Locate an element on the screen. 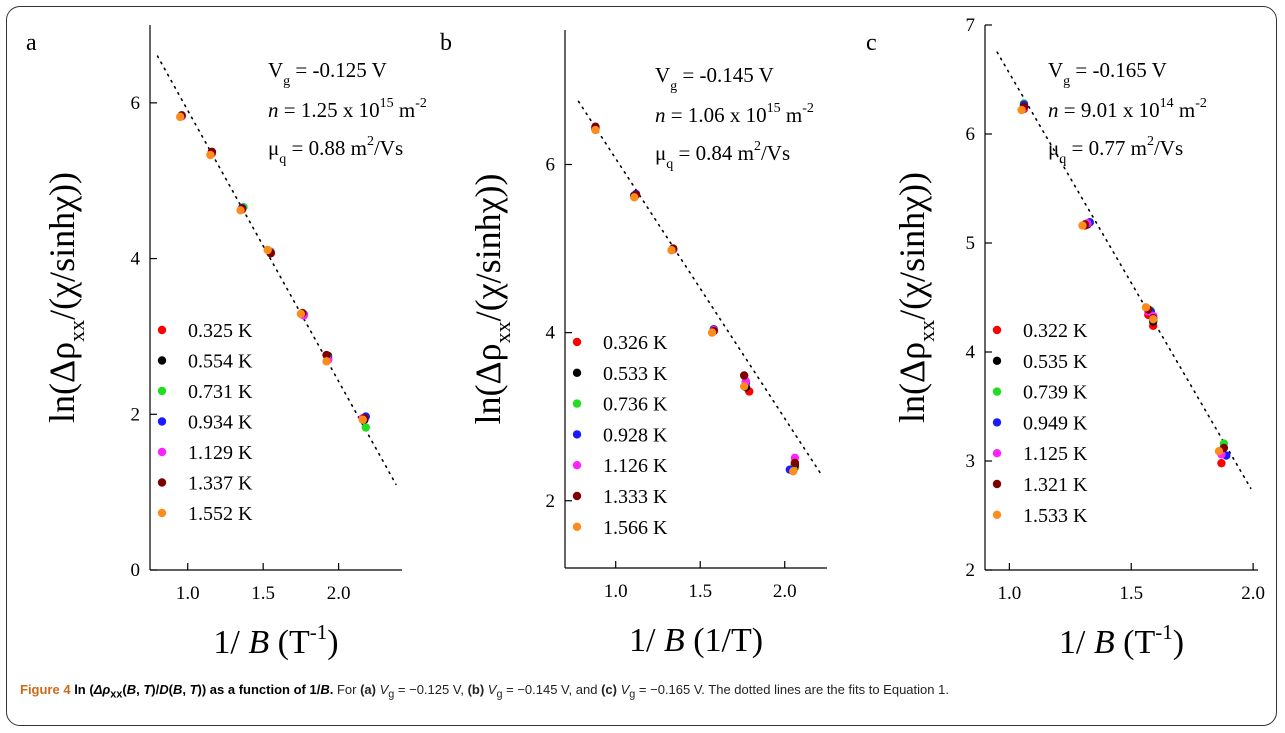 Image resolution: width=1285 pixels, height=733 pixels. annotation-gate-voltage: Vg = -0.145 V is located at coordinates (714, 78).